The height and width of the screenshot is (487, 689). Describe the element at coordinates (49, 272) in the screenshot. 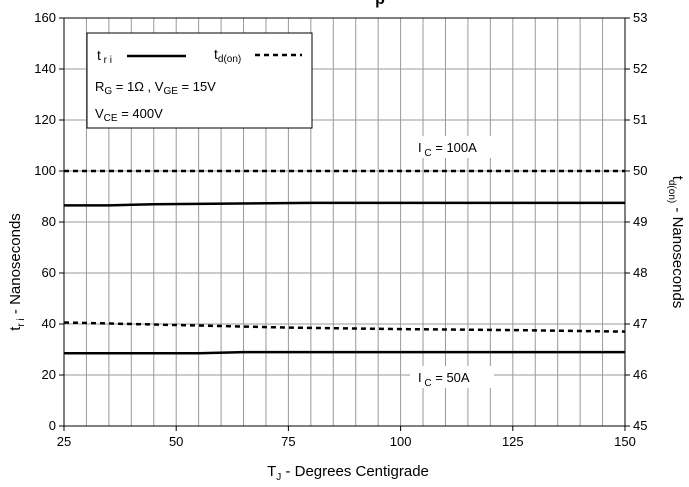

I see `left-y-tick-label: 60` at that location.